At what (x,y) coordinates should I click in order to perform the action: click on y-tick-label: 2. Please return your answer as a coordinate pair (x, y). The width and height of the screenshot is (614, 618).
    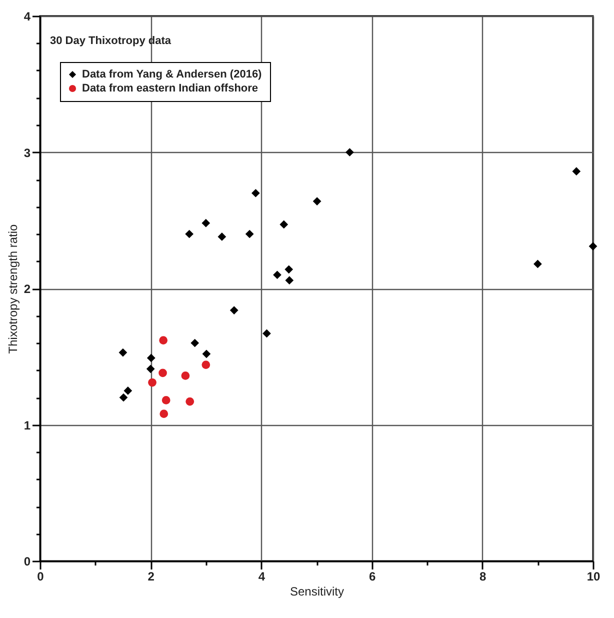
    Looking at the image, I should click on (27, 289).